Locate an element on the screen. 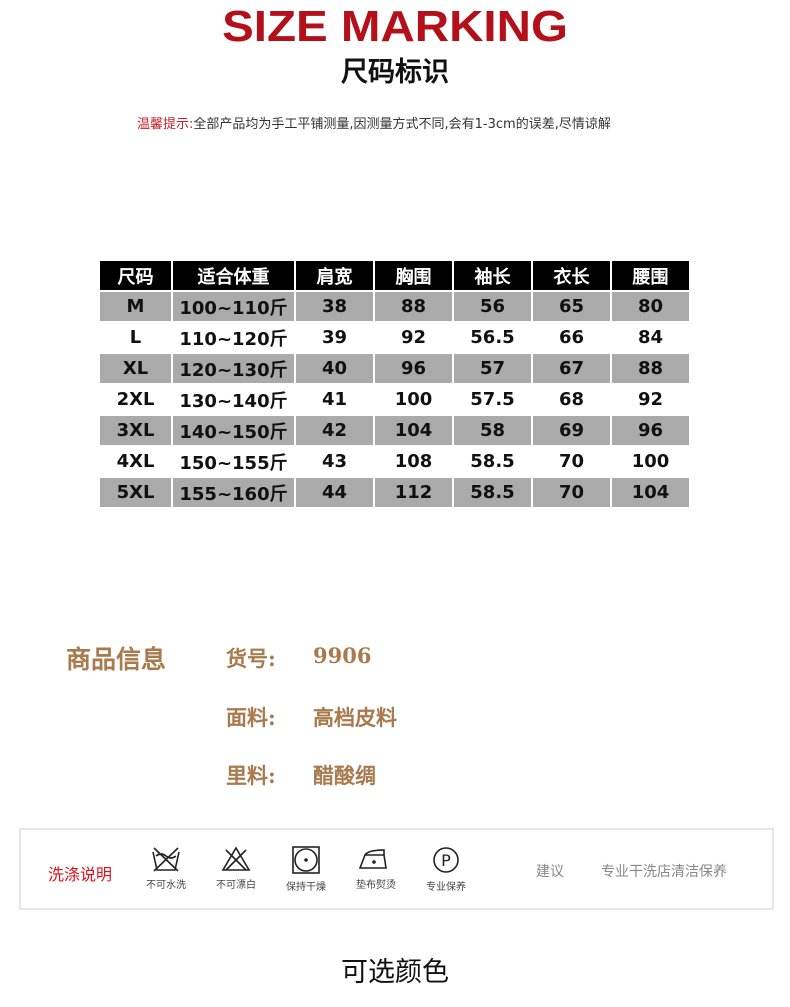 The image size is (790, 1007). care-item-dry: 保持干燥 is located at coordinates (306, 869).